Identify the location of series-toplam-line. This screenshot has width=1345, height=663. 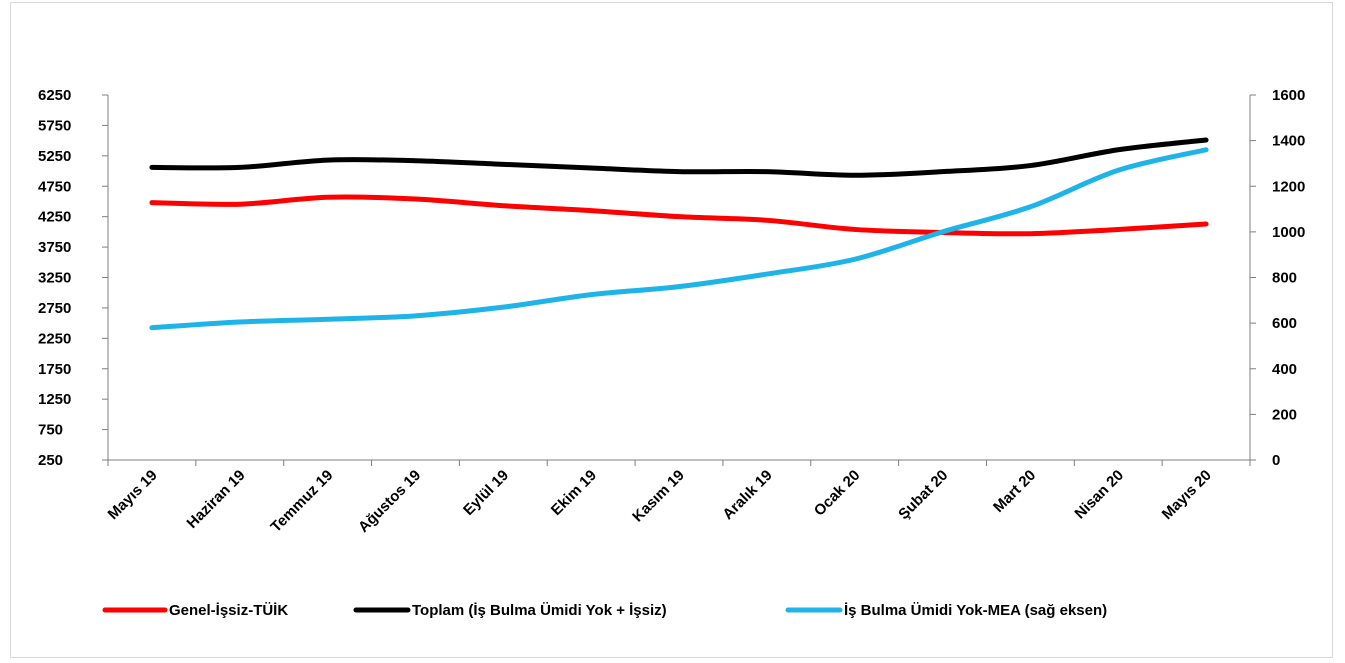
(679, 157).